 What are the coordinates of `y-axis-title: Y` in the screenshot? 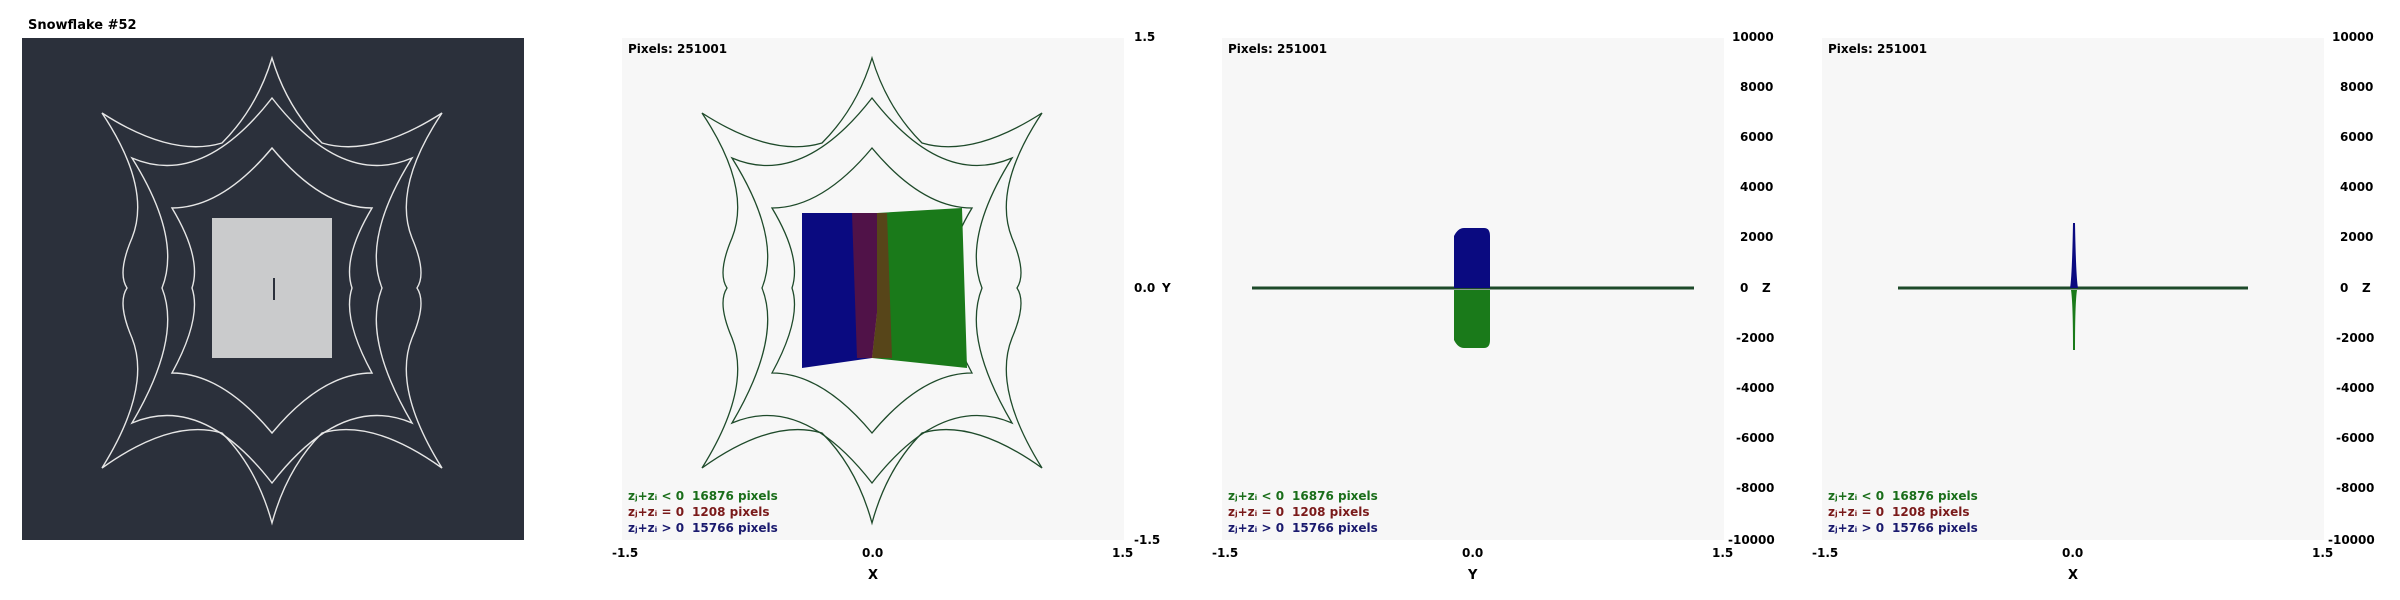 It's located at (1473, 575).